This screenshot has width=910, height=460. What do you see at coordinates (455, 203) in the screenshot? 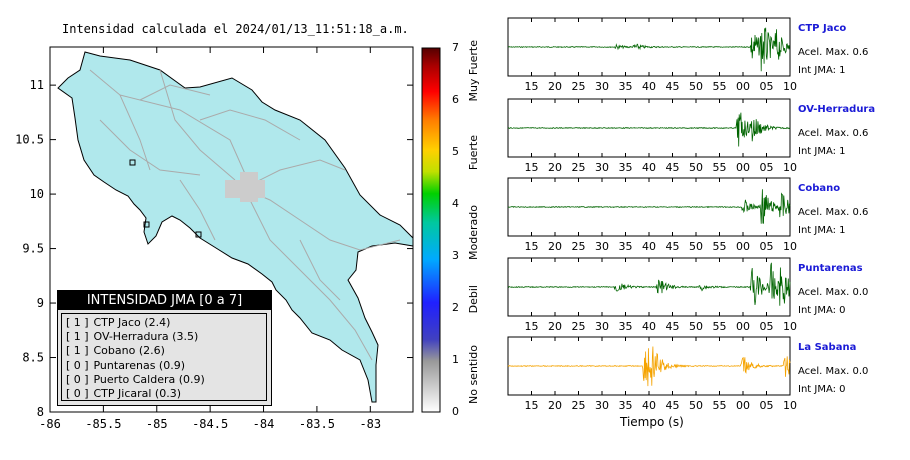
I see `colorbar-tick-label: 4` at bounding box center [455, 203].